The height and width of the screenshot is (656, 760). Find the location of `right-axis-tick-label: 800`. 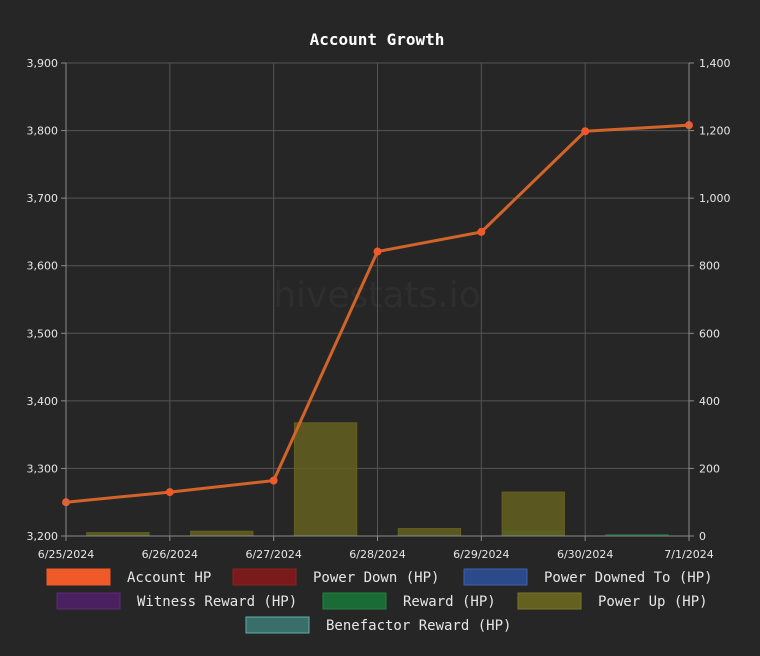

right-axis-tick-label: 800 is located at coordinates (709, 266).